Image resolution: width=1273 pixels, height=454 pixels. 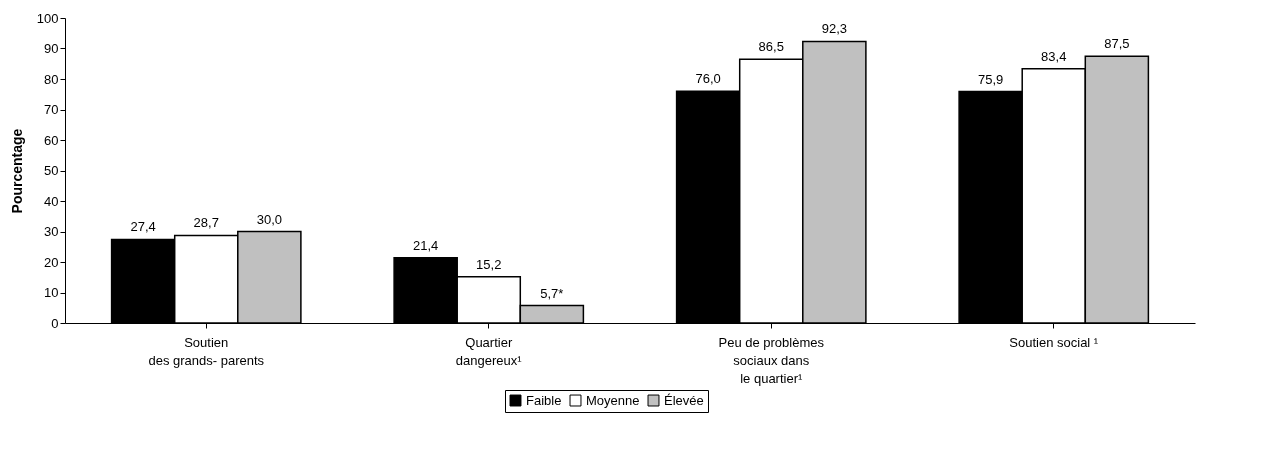 What do you see at coordinates (51, 262) in the screenshot?
I see `y-tick-label: 20` at bounding box center [51, 262].